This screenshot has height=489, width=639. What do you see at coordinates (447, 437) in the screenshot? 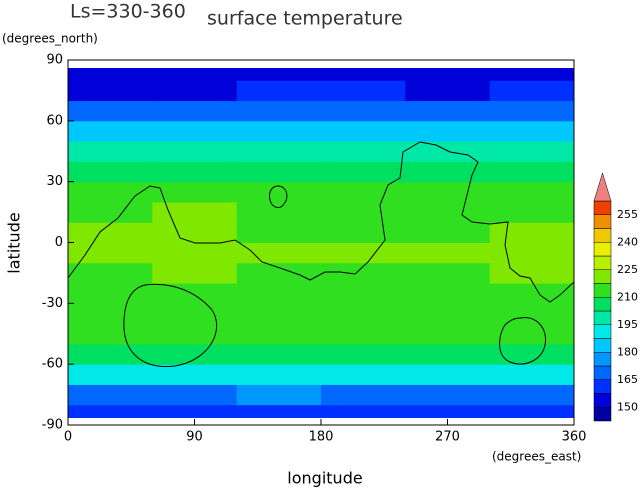
I see `x-tick-label: 270` at bounding box center [447, 437].